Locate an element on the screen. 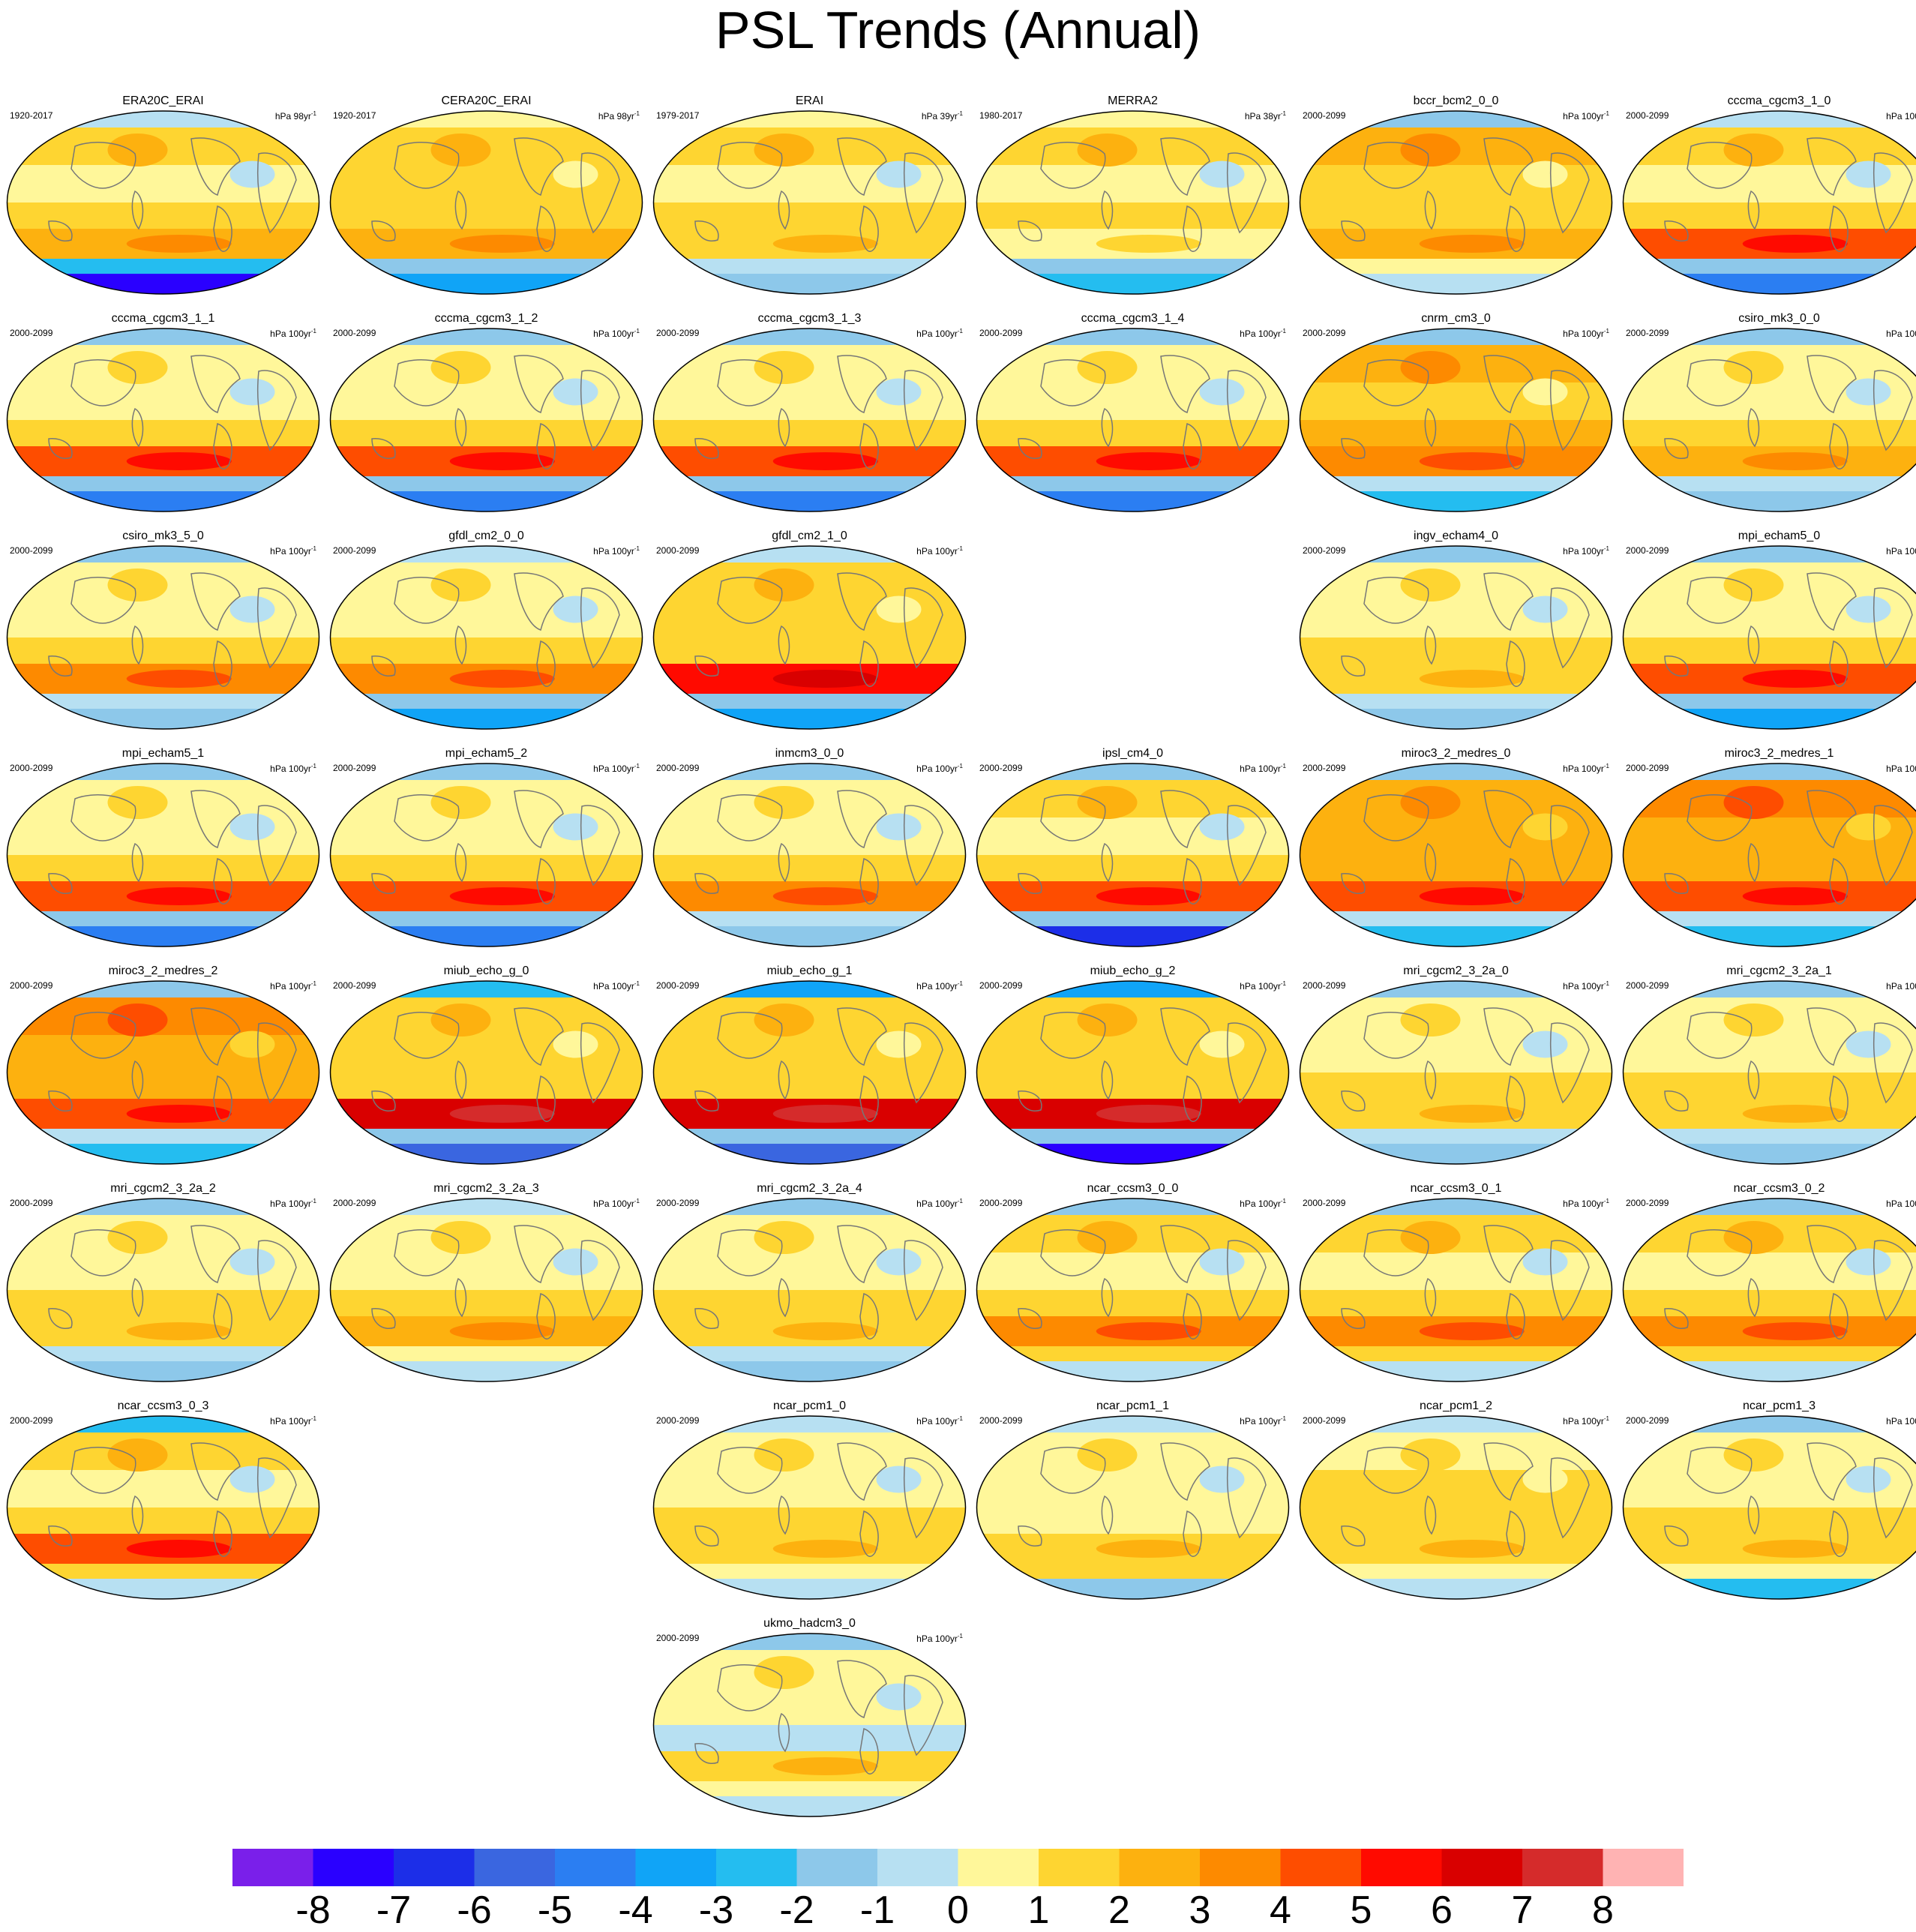 The width and height of the screenshot is (1916, 1932). panel-title: cccma_cgcm3_1_2 is located at coordinates (486, 318).